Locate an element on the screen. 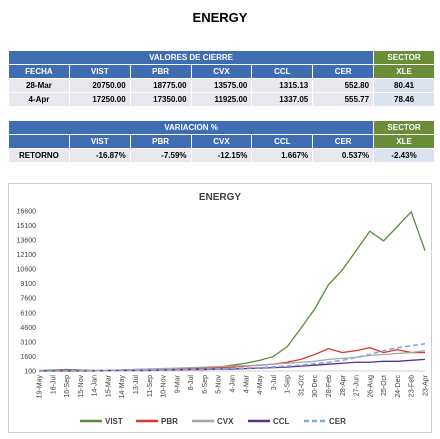  cell: RETORNO is located at coordinates (39, 155).